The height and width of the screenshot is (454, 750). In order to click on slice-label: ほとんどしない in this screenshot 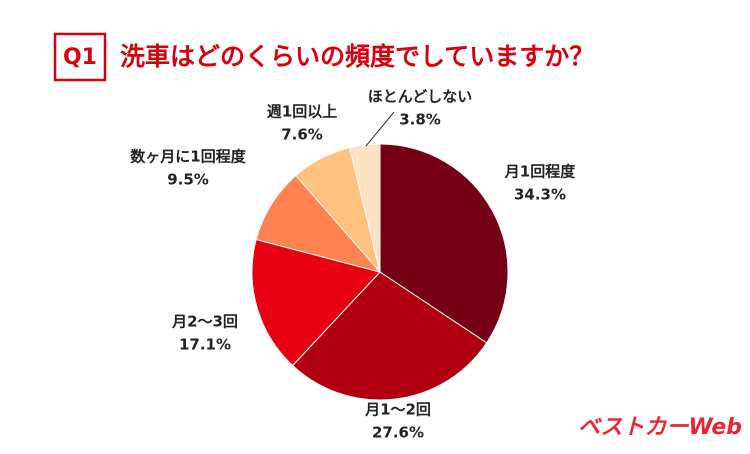, I will do `click(420, 97)`.